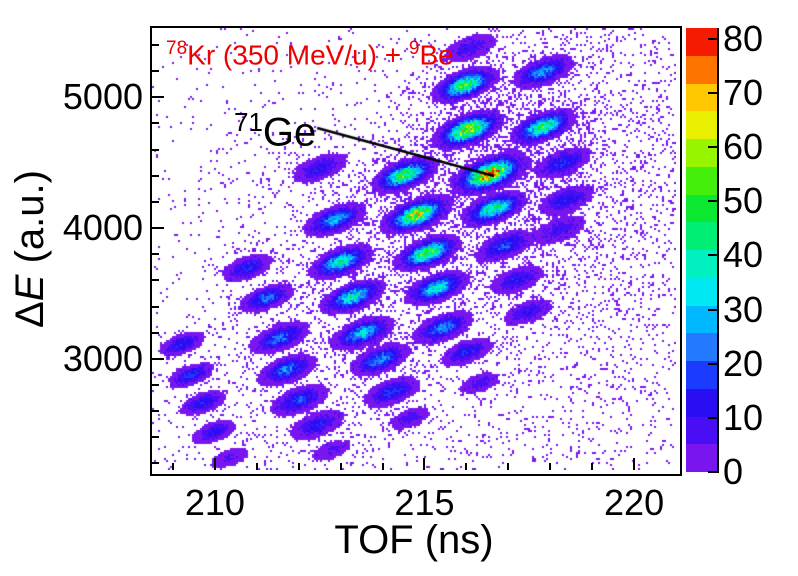 This screenshot has height=576, width=798. I want to click on colorbar-tick-label: 50, so click(743, 201).